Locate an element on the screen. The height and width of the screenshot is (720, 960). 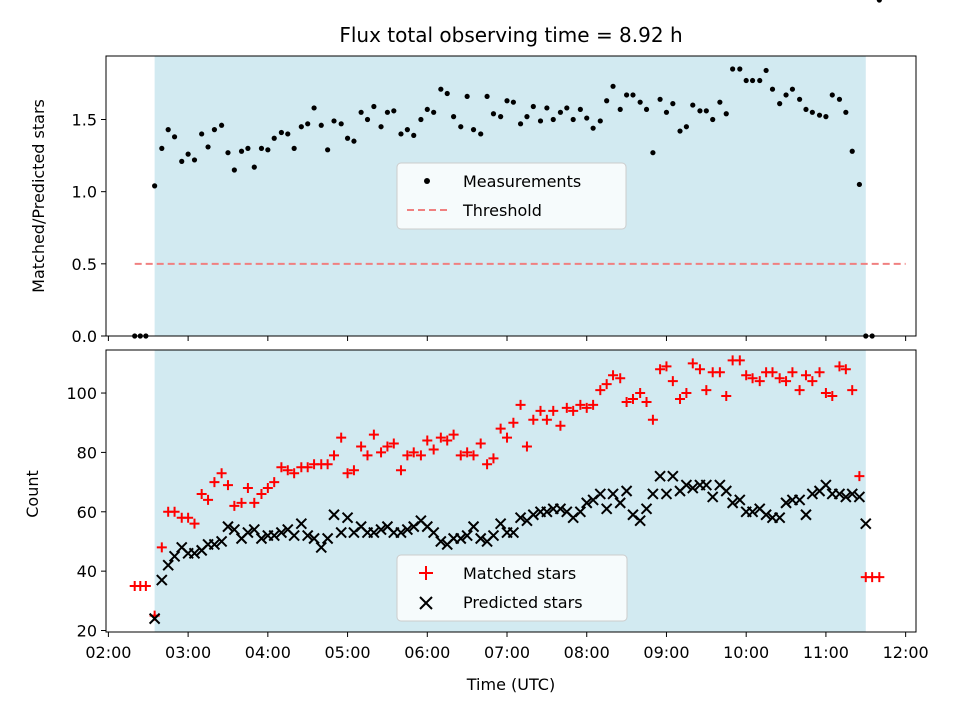
bottom-legend-box is located at coordinates (512, 588).